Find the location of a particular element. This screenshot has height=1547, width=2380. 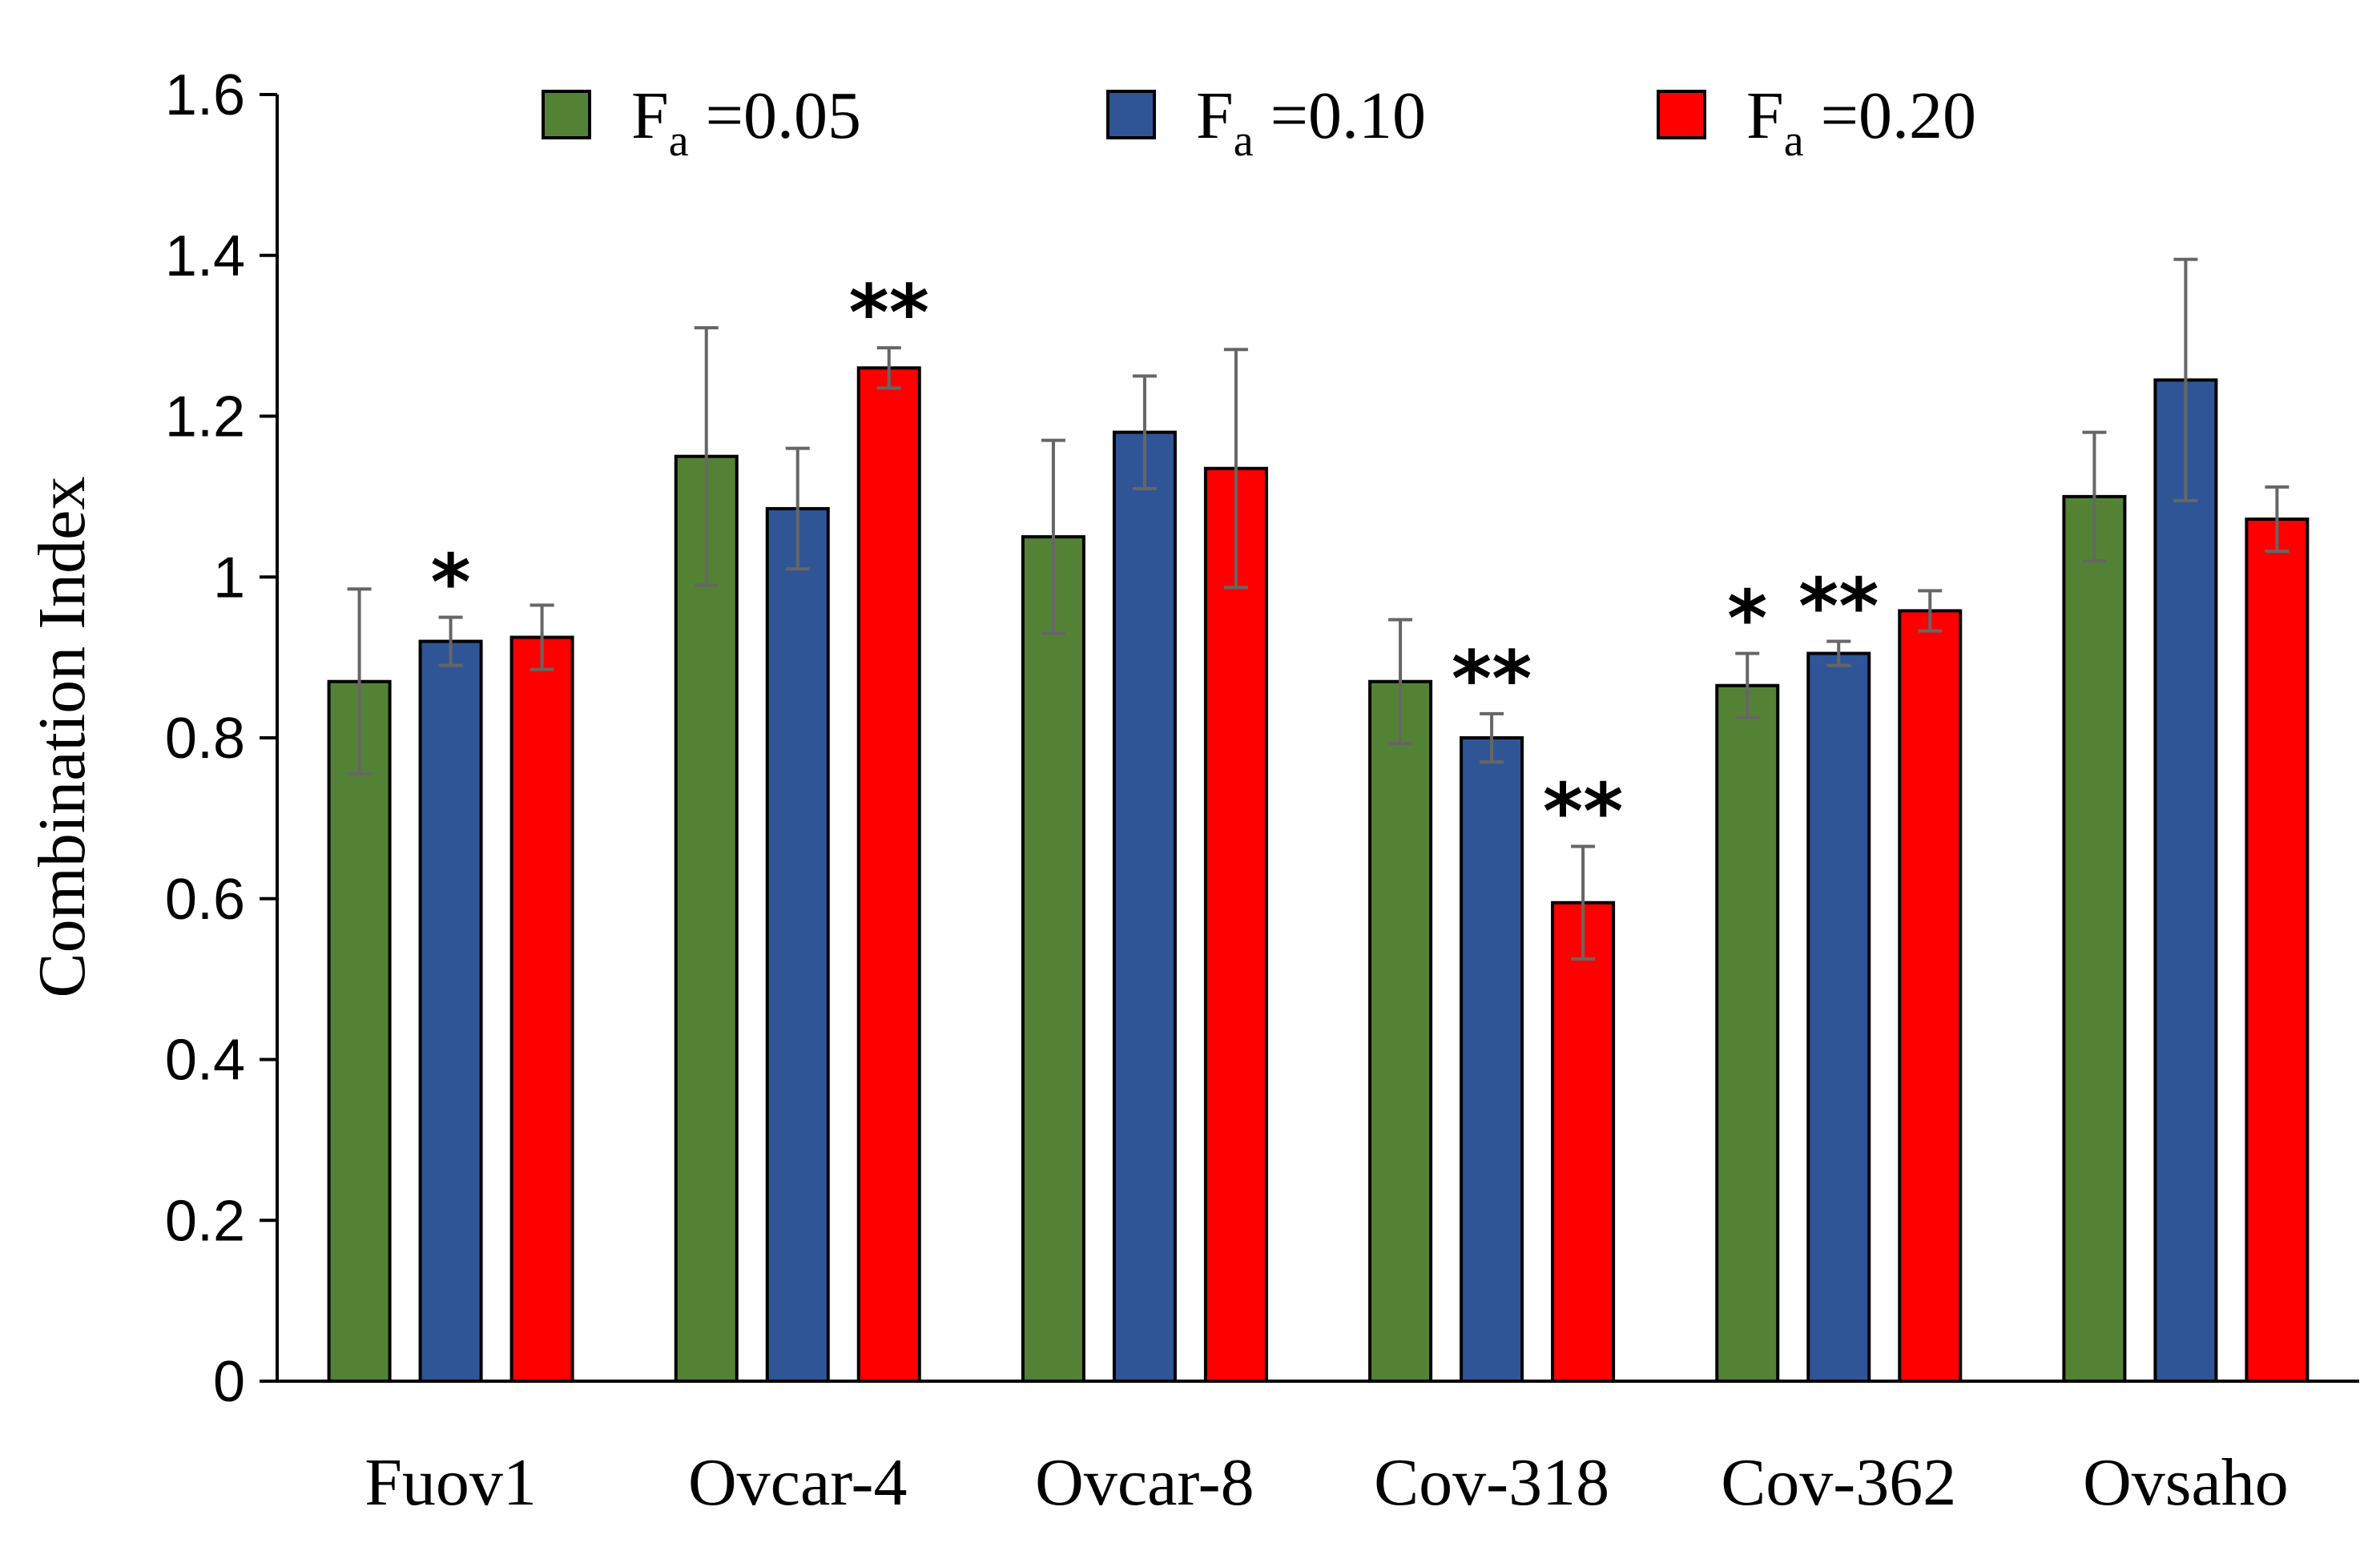

y-tick-label: 0.8 is located at coordinates (205, 739).